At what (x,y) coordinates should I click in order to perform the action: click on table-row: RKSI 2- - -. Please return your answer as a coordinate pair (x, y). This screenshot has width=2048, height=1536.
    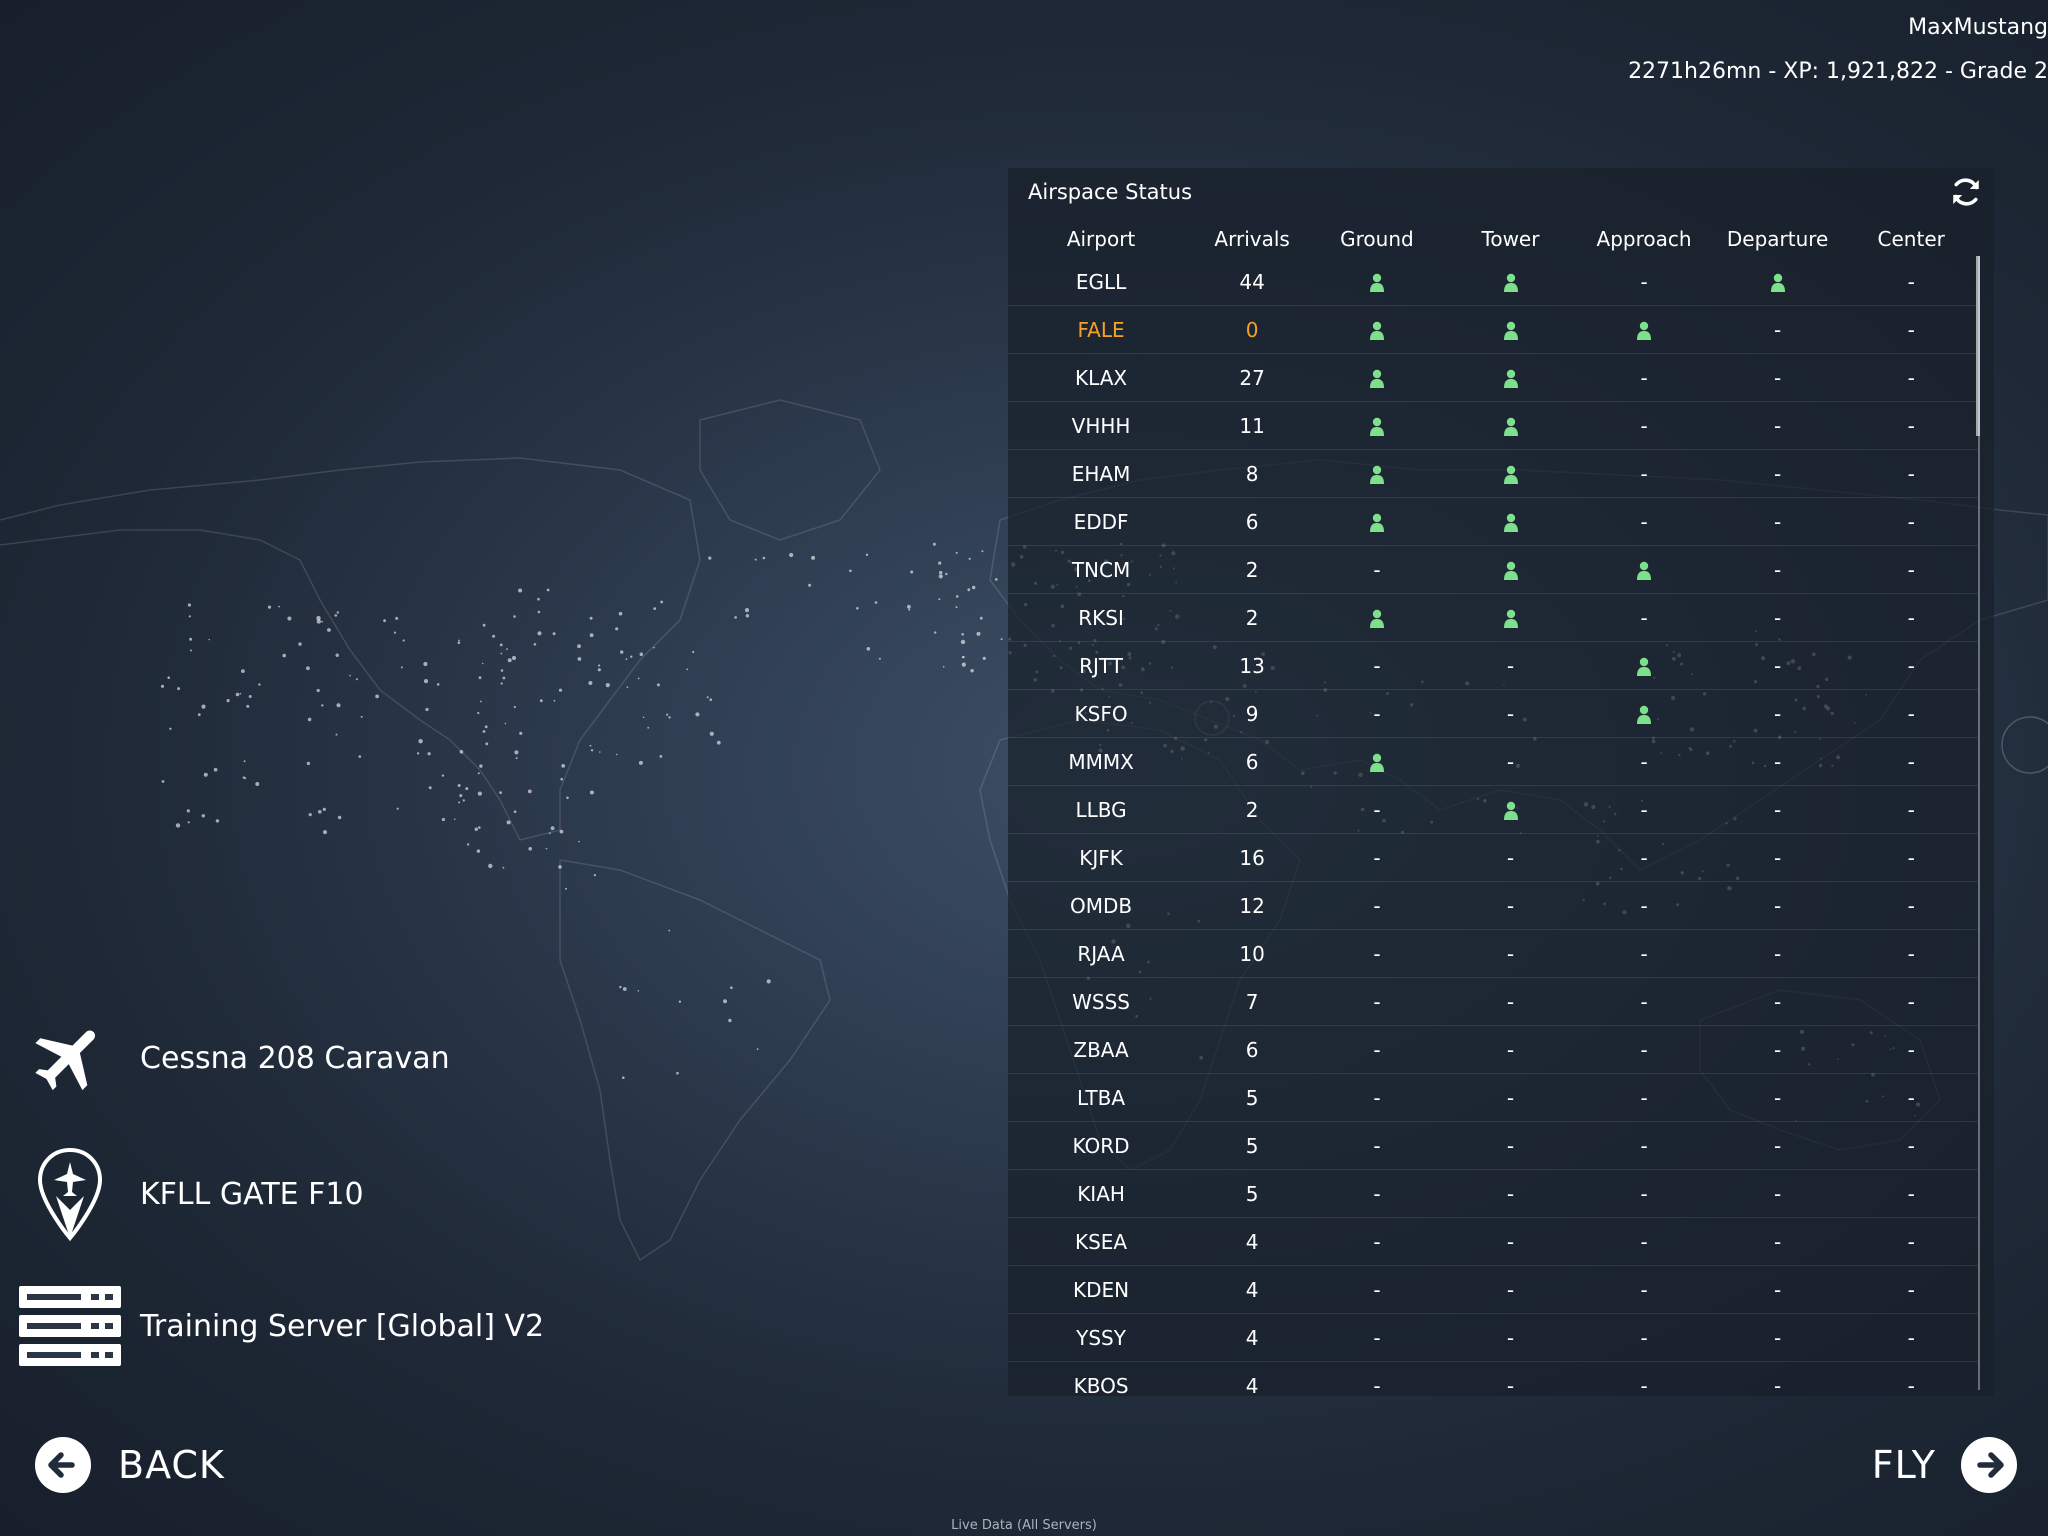
    Looking at the image, I should click on (1493, 617).